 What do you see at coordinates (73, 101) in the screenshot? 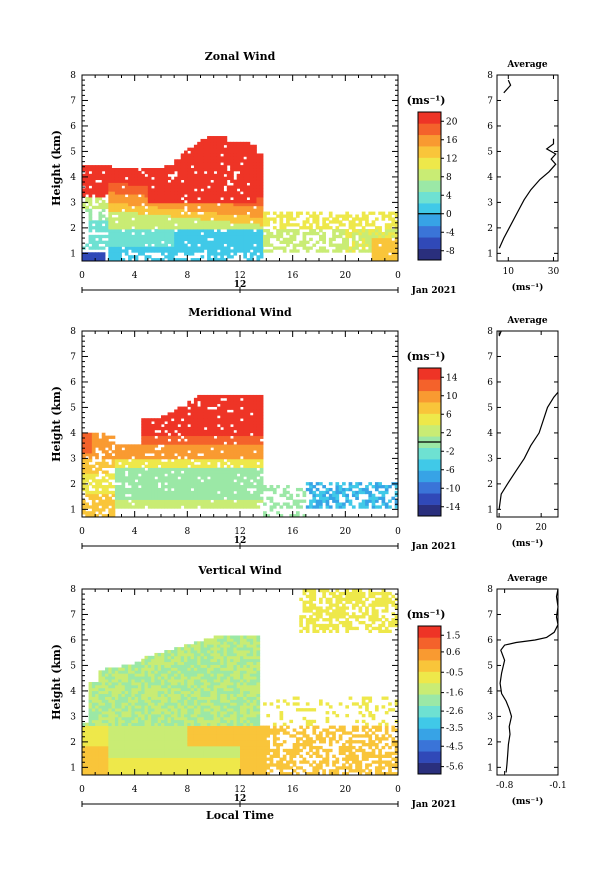
I see `y-tick-label: 7` at bounding box center [73, 101].